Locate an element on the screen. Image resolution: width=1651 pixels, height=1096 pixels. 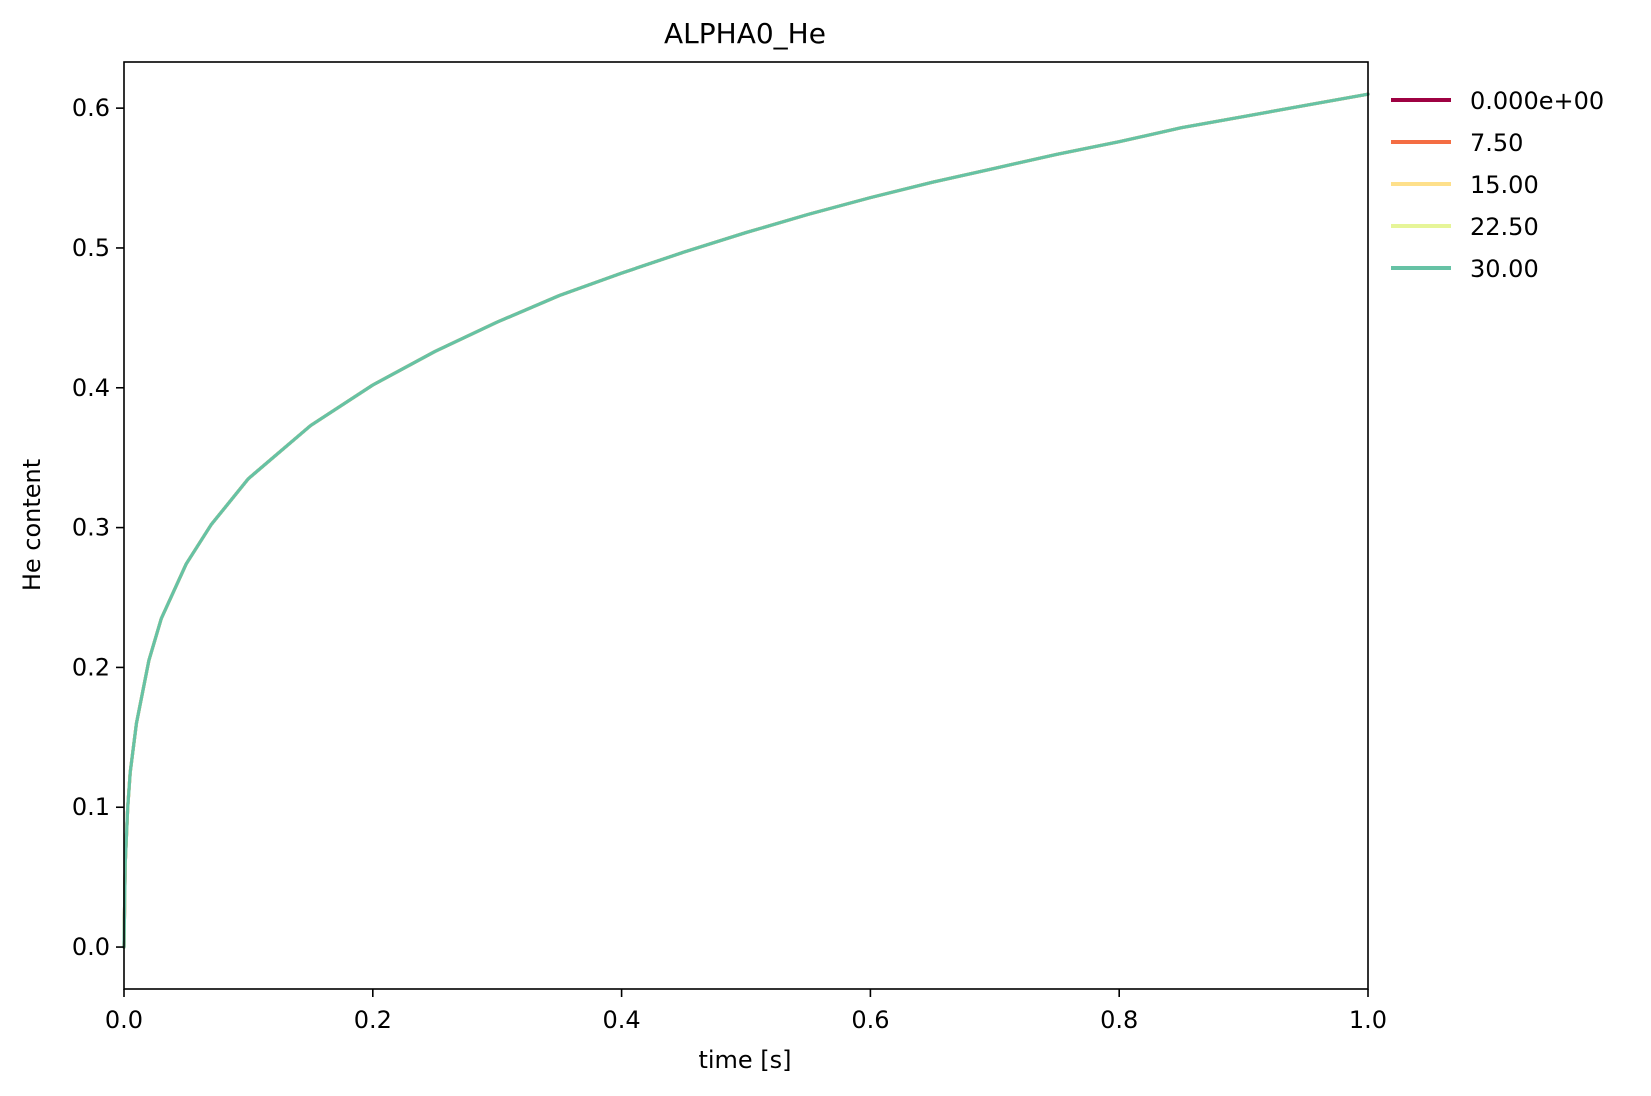
y-tick-label: 0.4 is located at coordinates (91, 388).